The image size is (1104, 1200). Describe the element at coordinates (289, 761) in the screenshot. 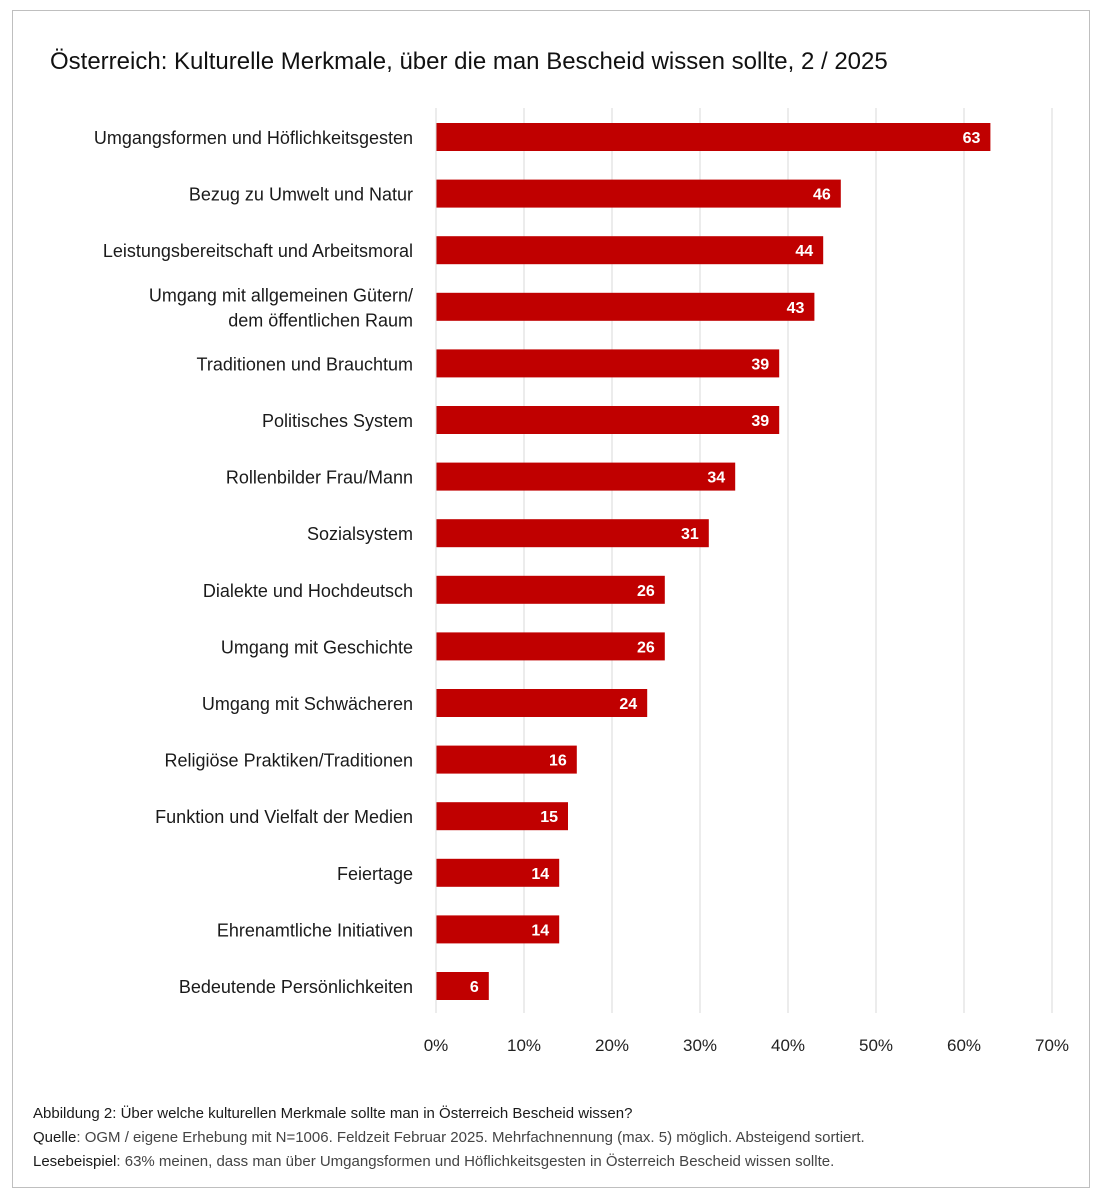

I see `category-label: Religiöse Praktiken/Traditionen` at that location.